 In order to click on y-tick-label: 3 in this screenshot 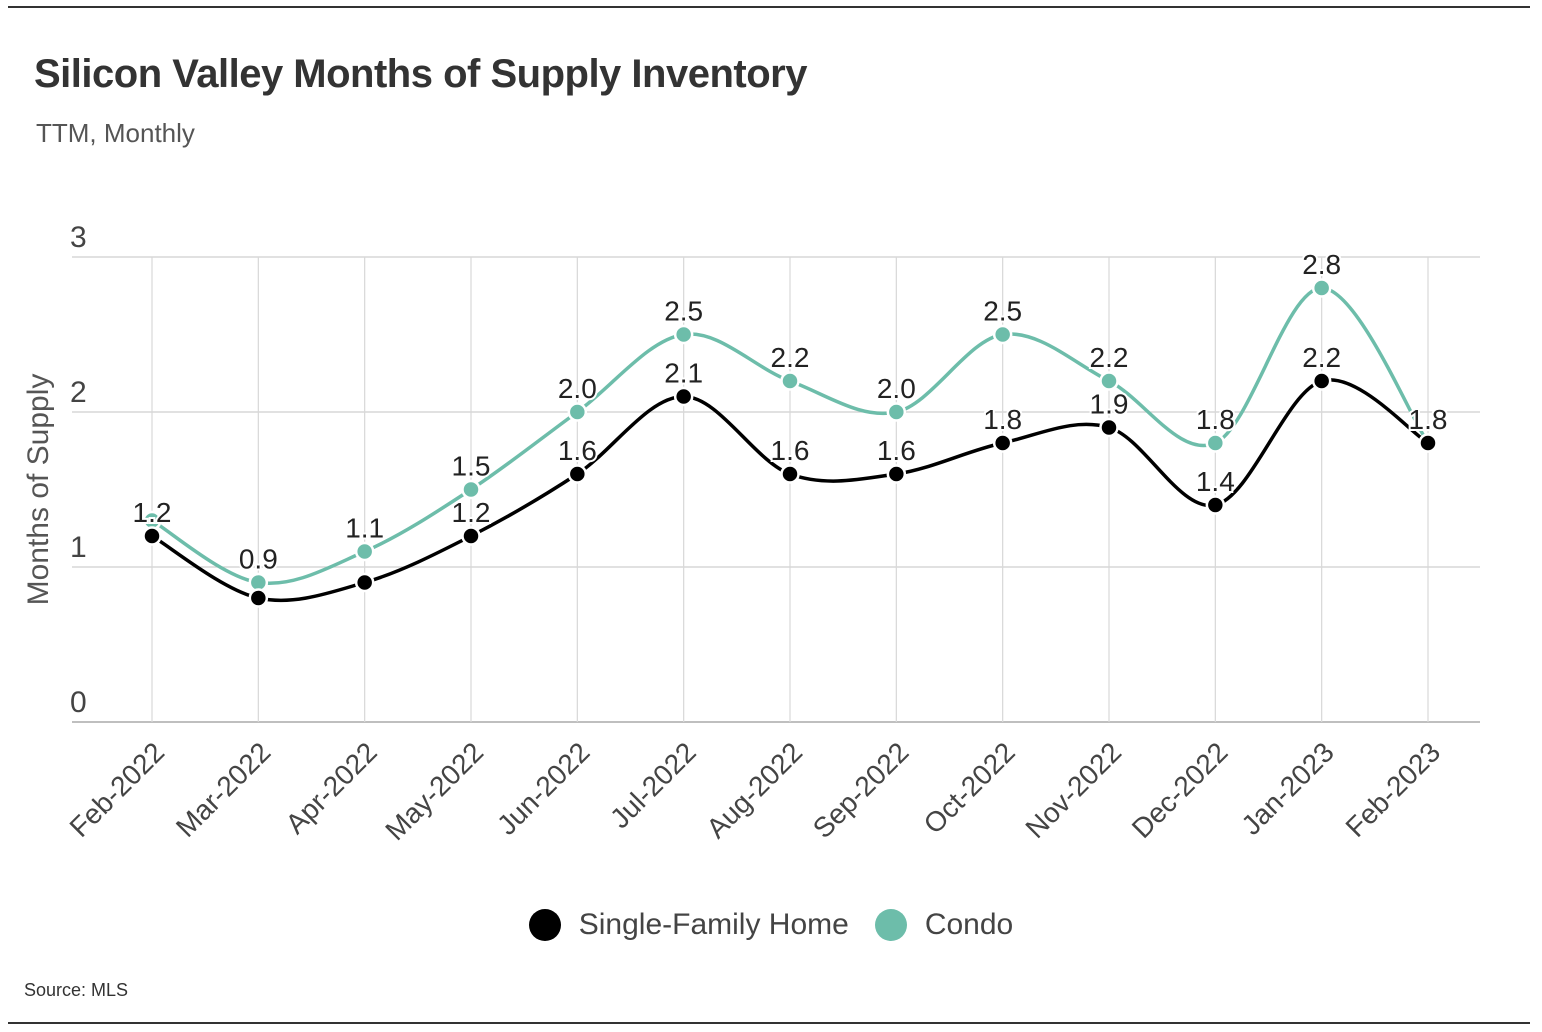, I will do `click(78, 237)`.